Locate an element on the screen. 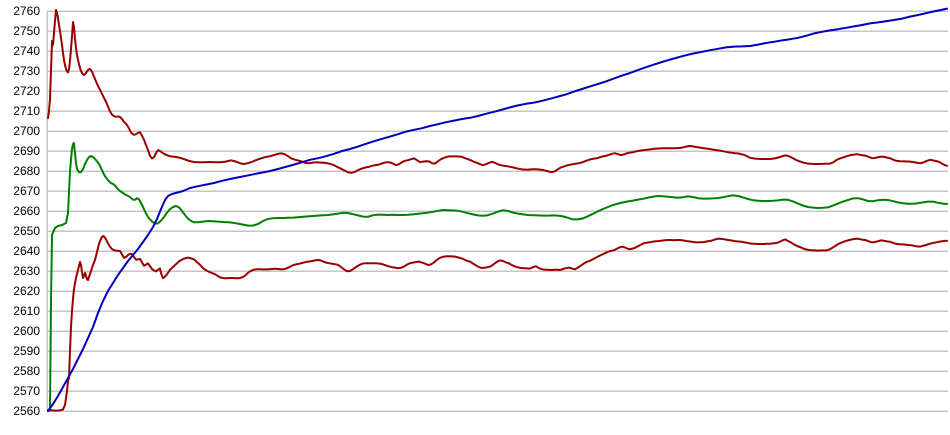  y-tick-label: 2640 is located at coordinates (26, 251).